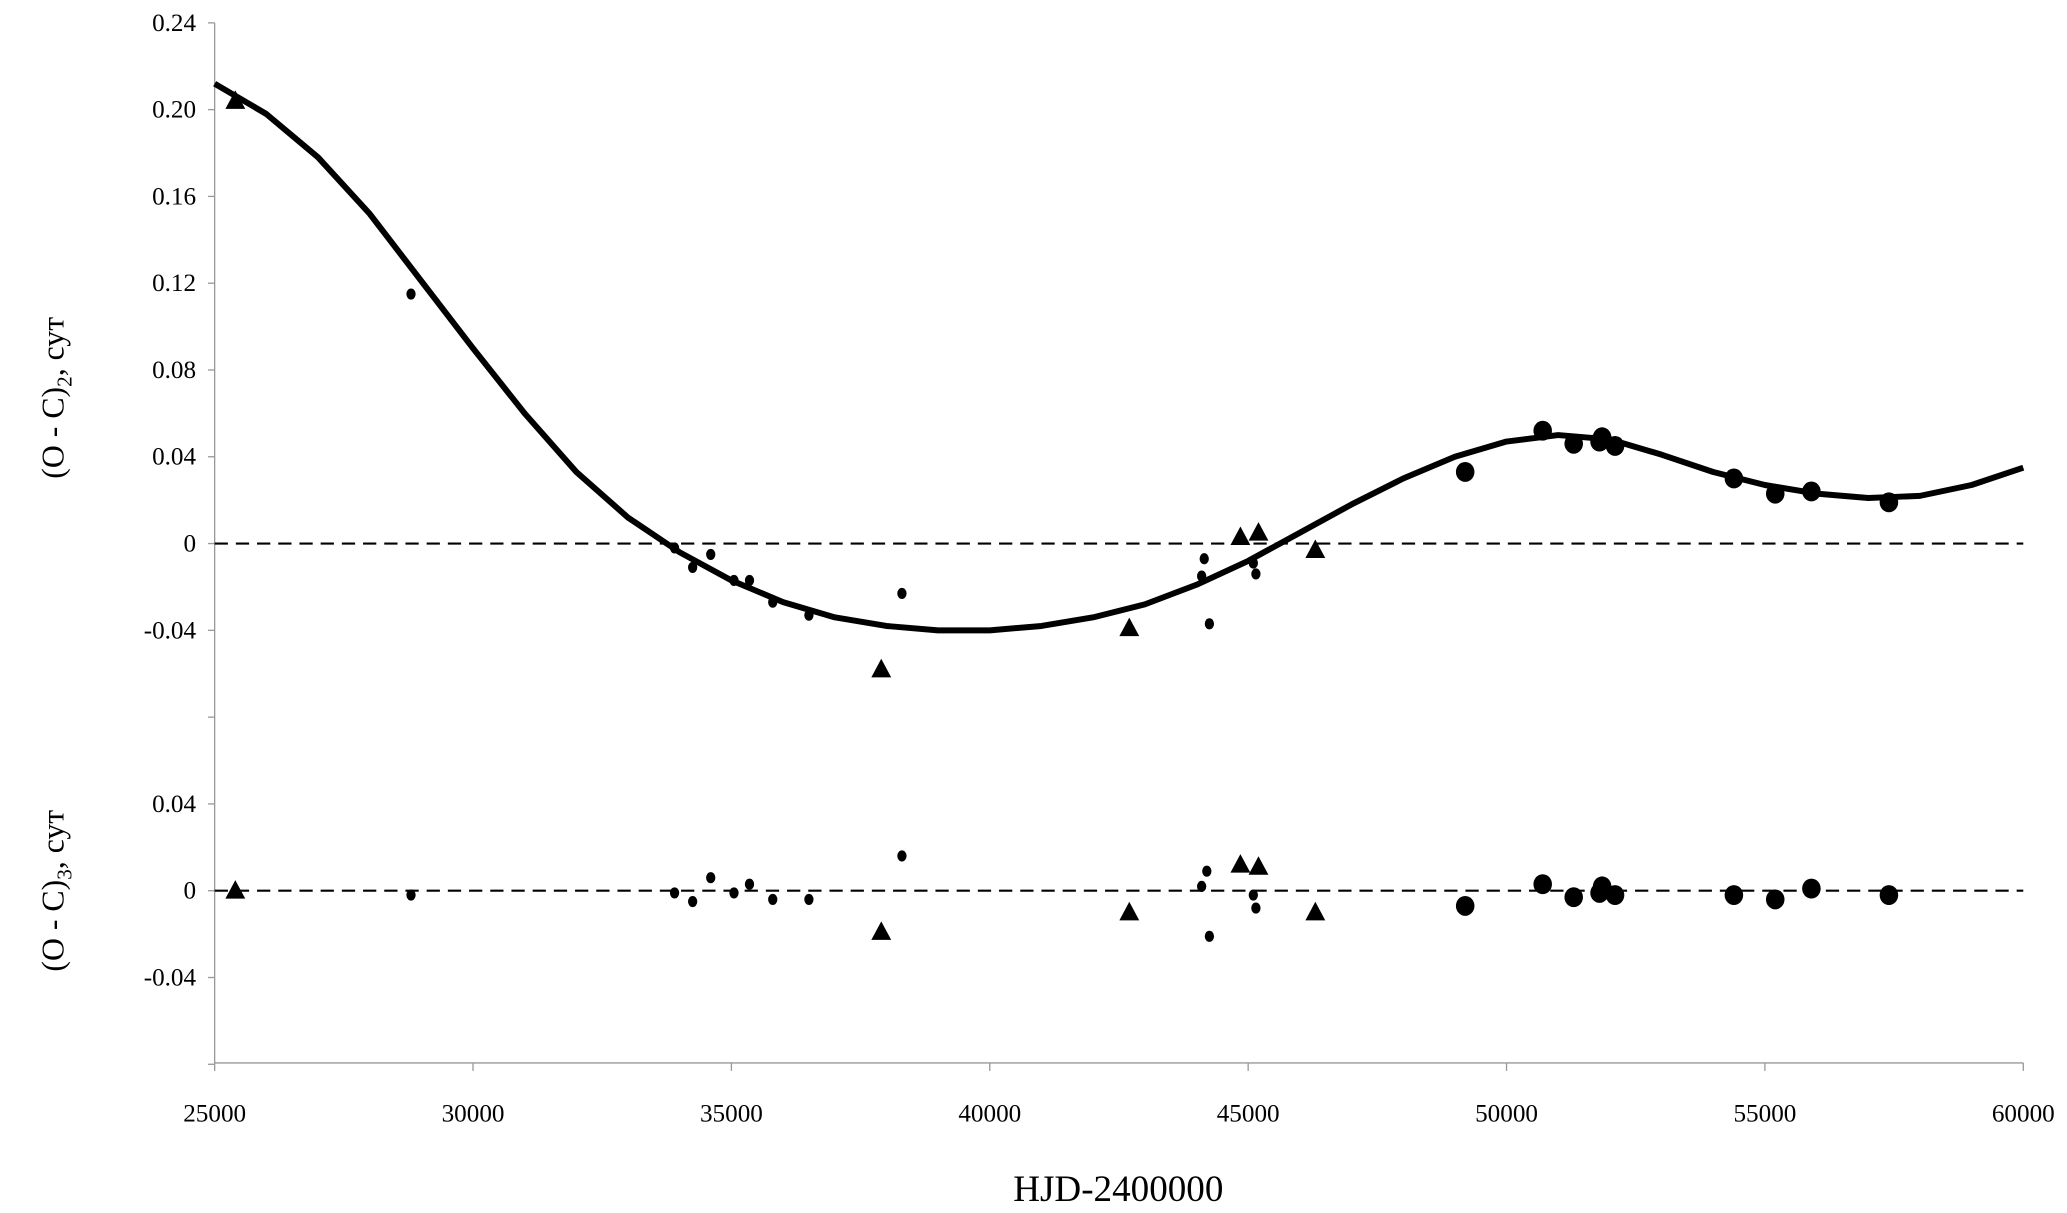  Describe the element at coordinates (214, 1113) in the screenshot. I see `x-tick-label: 25000` at that location.